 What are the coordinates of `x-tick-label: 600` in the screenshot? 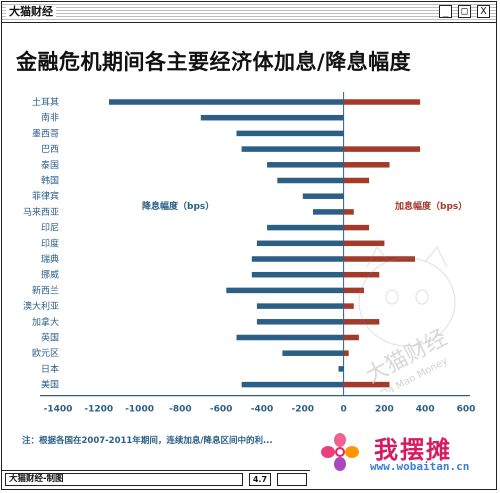 It's located at (466, 410).